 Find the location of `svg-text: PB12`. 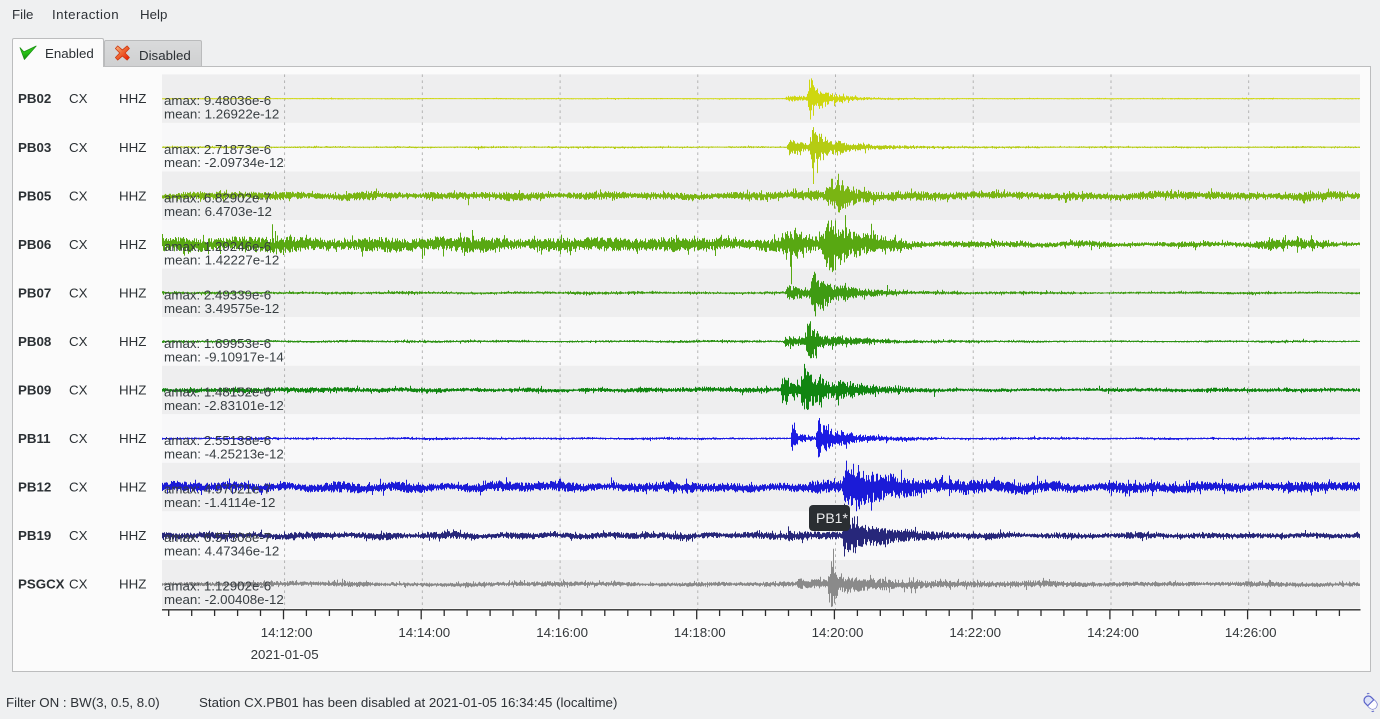

svg-text: PB12 is located at coordinates (34, 487).